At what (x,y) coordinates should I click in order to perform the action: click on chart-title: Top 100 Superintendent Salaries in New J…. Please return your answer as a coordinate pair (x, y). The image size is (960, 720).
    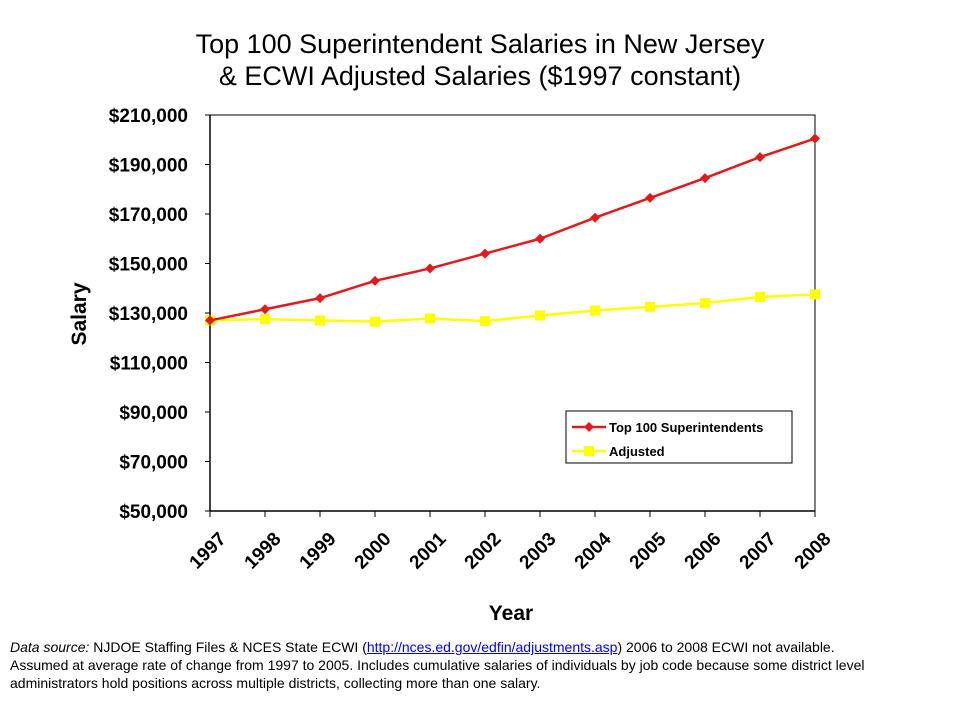
    Looking at the image, I should click on (480, 60).